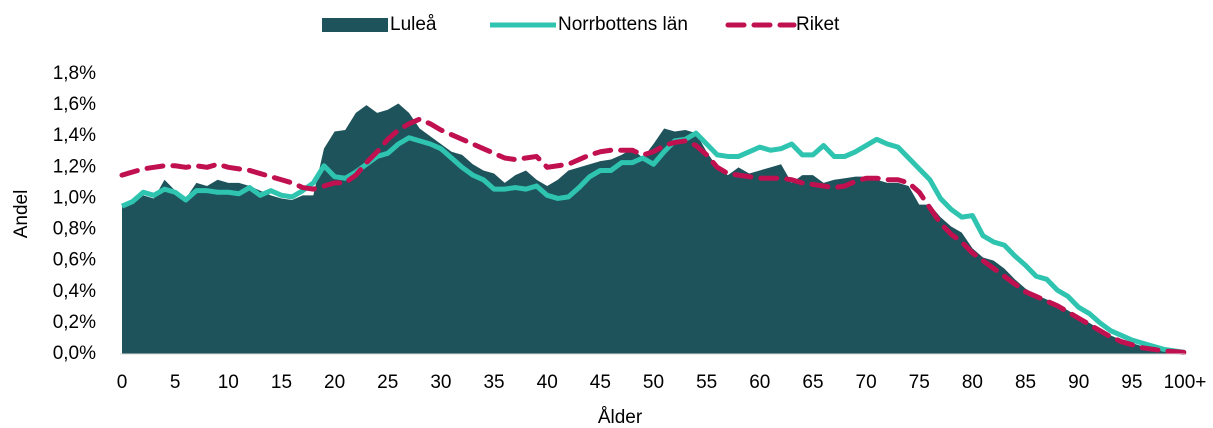  What do you see at coordinates (74, 322) in the screenshot?
I see `y-tick-label: 0,2%` at bounding box center [74, 322].